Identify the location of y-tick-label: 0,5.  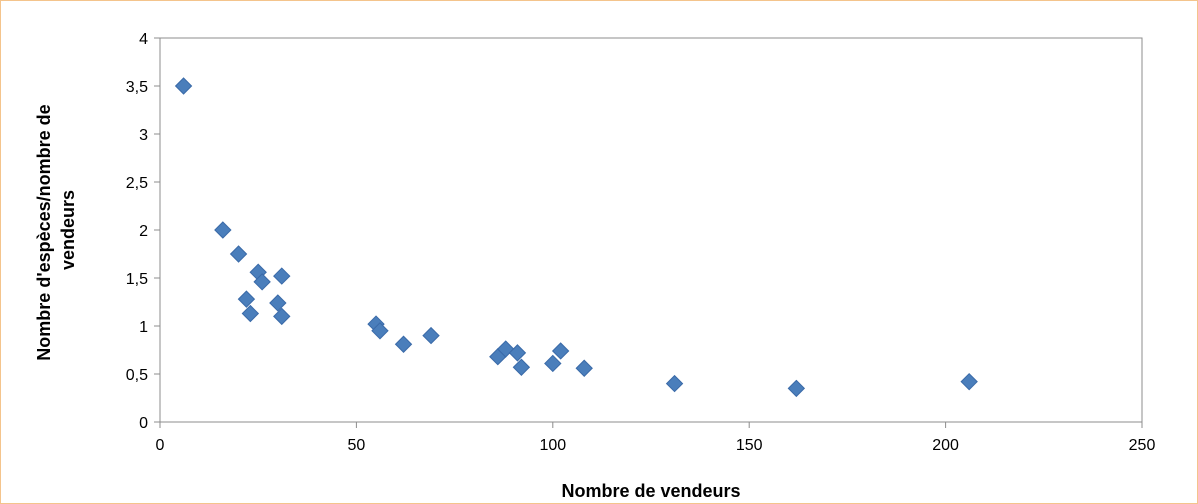
(137, 375).